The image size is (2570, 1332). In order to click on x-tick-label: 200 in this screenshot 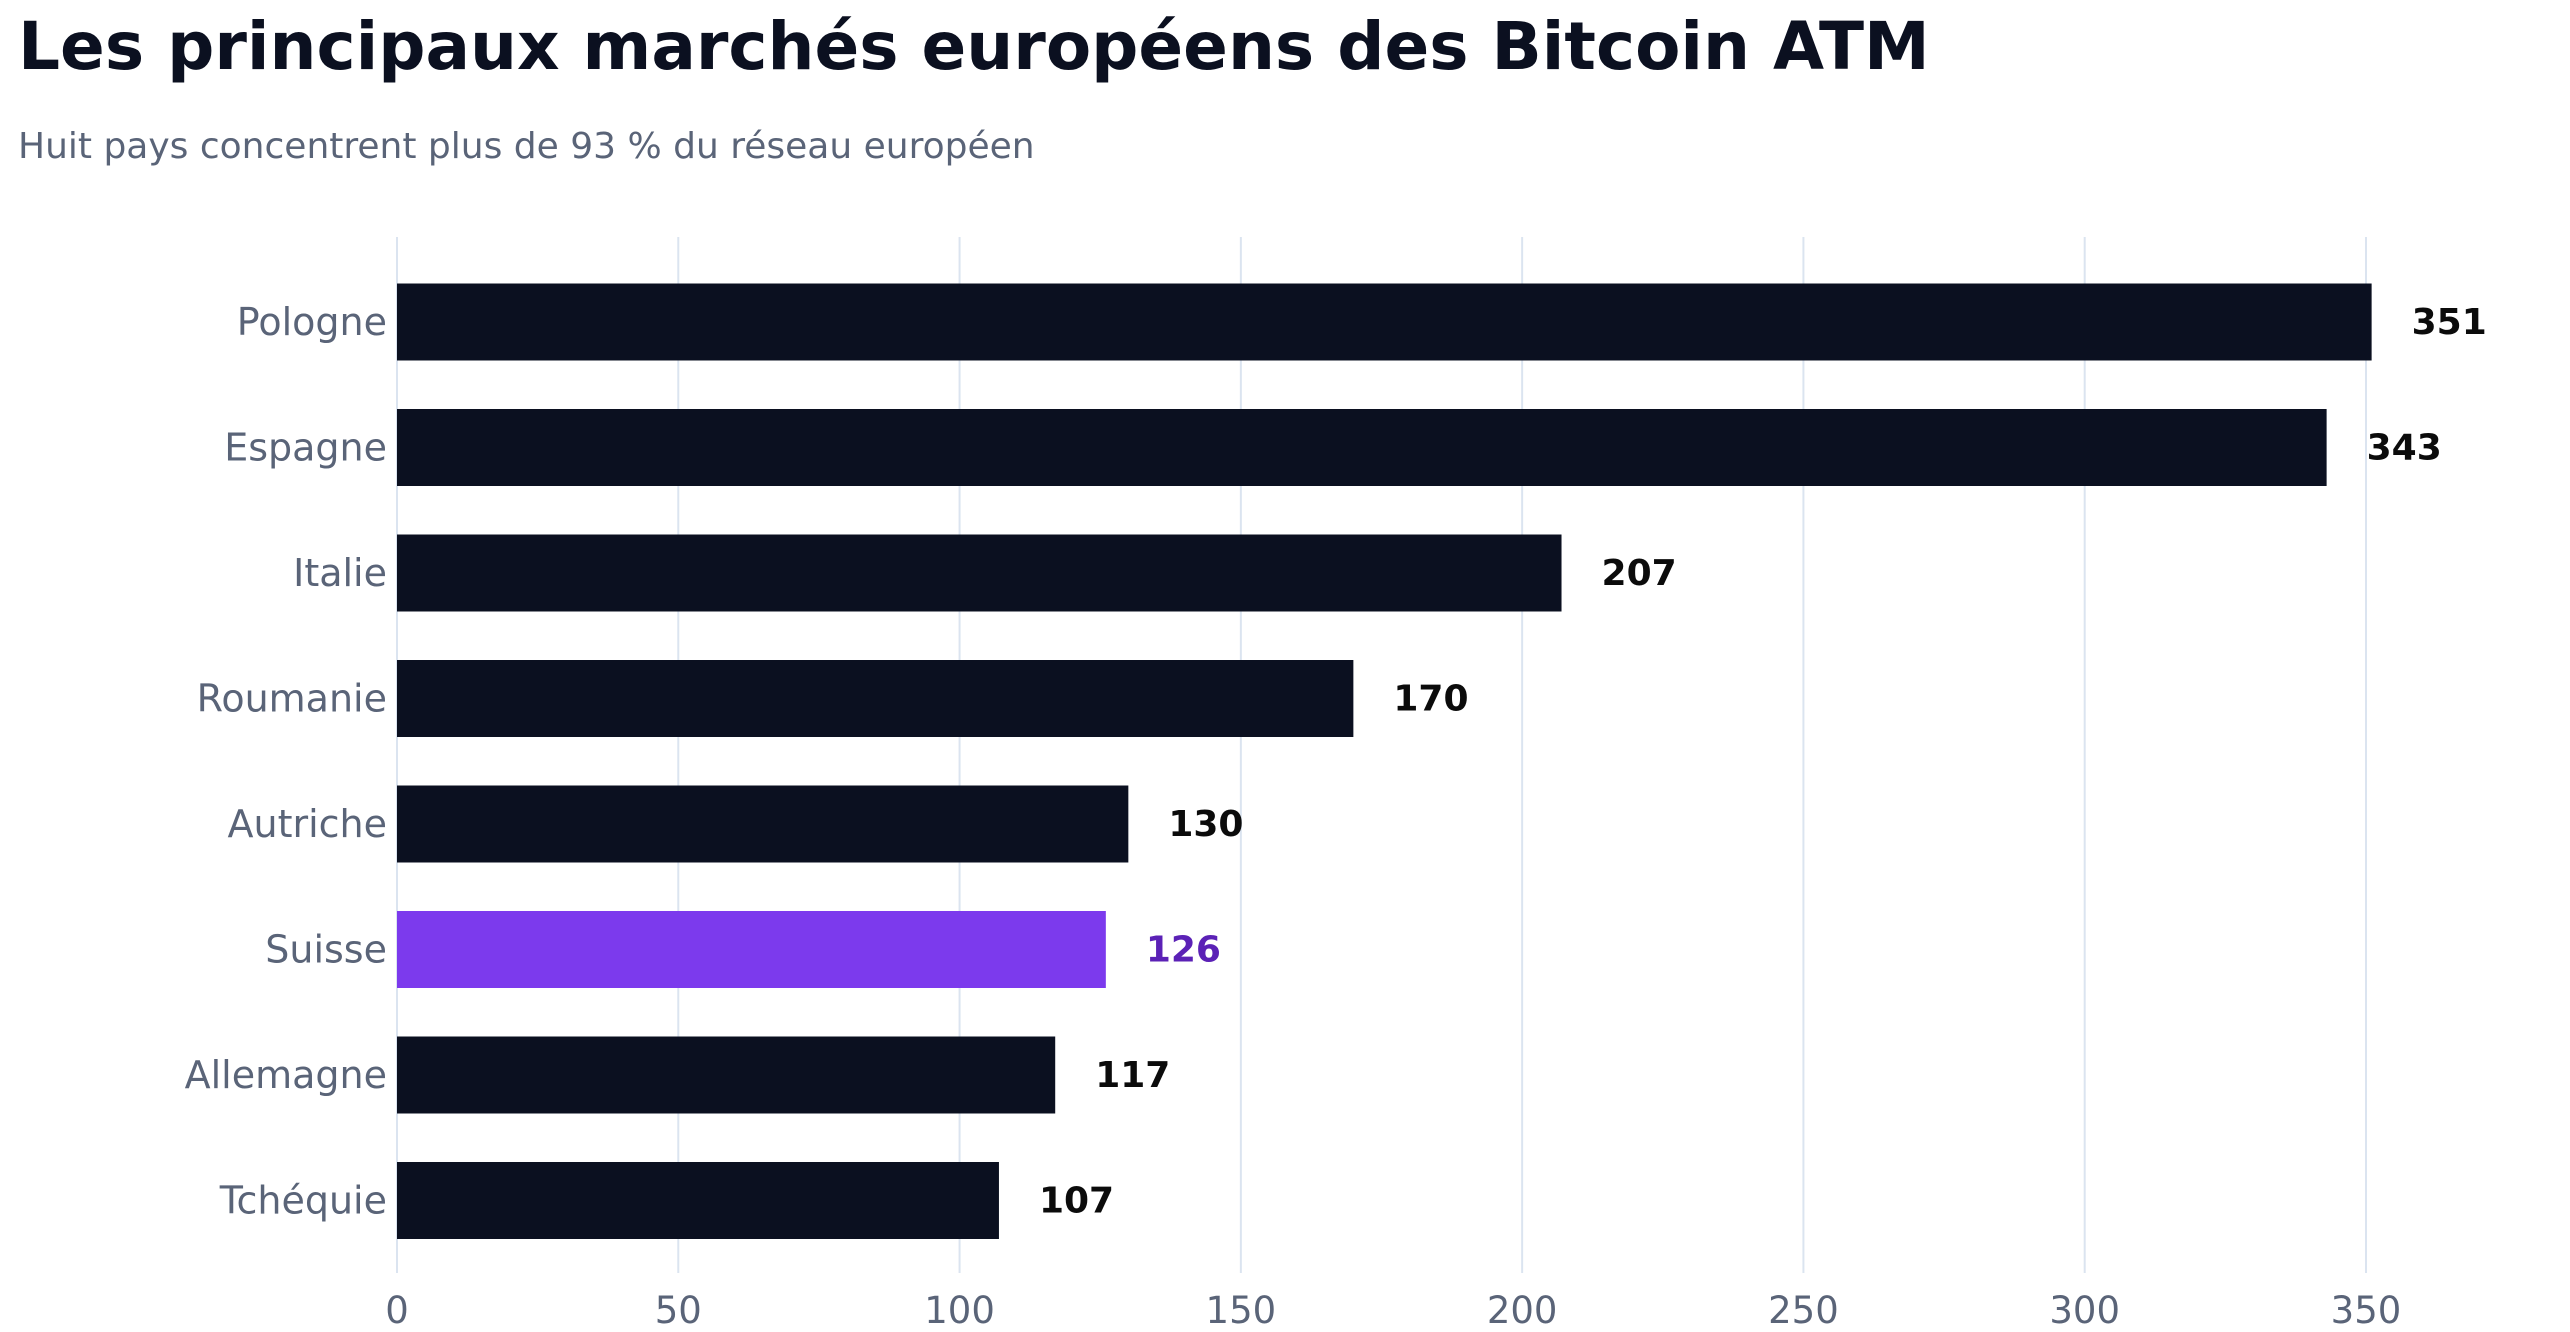, I will do `click(1522, 1310)`.